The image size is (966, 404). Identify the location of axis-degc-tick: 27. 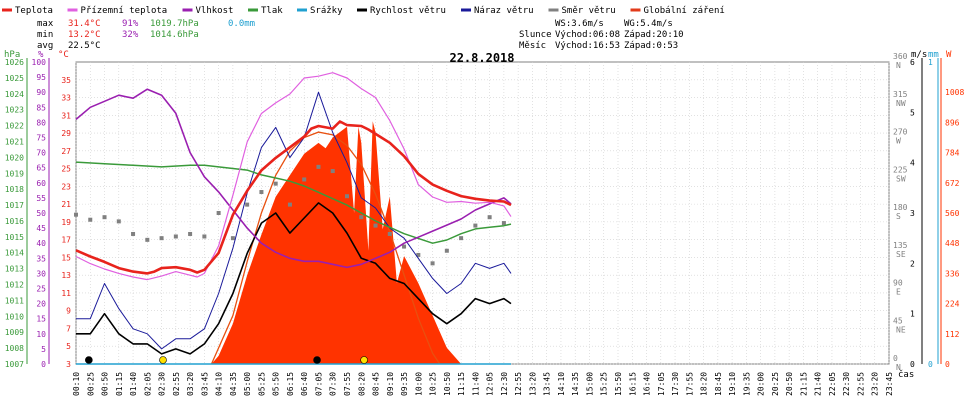
(66, 151).